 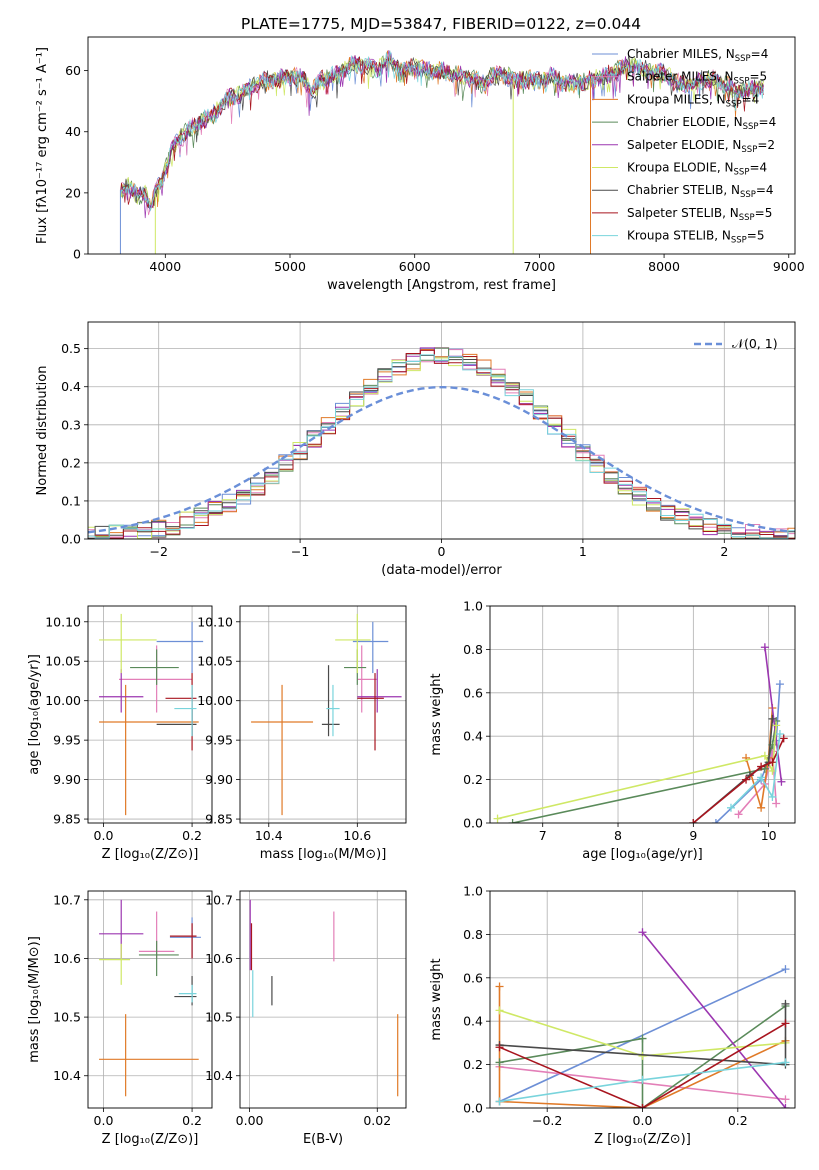 I want to click on x-axis-label: E(B-V), so click(x=323, y=1139).